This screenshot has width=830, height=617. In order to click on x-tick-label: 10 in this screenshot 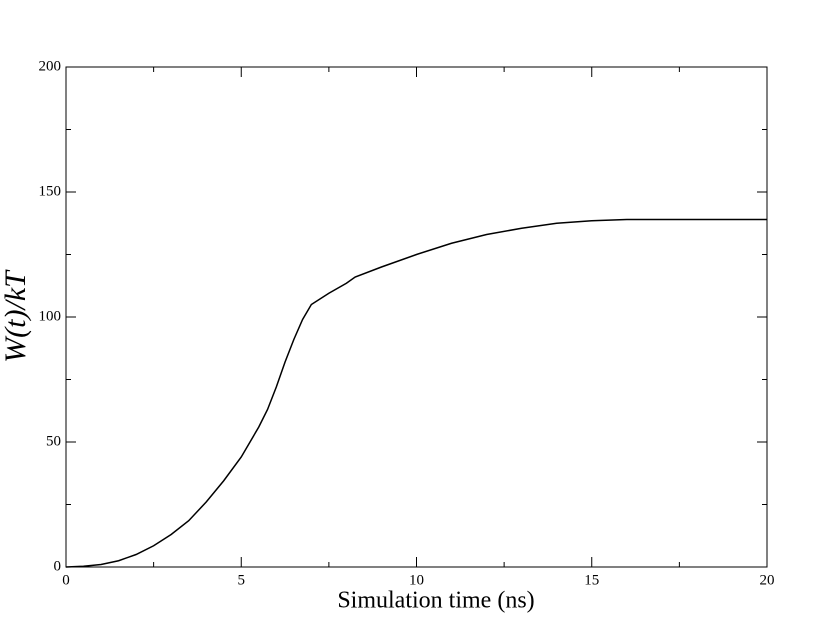, I will do `click(416, 580)`.